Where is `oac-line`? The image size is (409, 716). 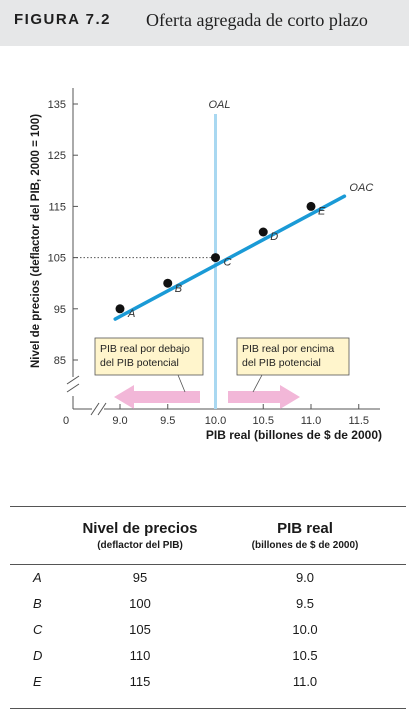
oac-line is located at coordinates (230, 257).